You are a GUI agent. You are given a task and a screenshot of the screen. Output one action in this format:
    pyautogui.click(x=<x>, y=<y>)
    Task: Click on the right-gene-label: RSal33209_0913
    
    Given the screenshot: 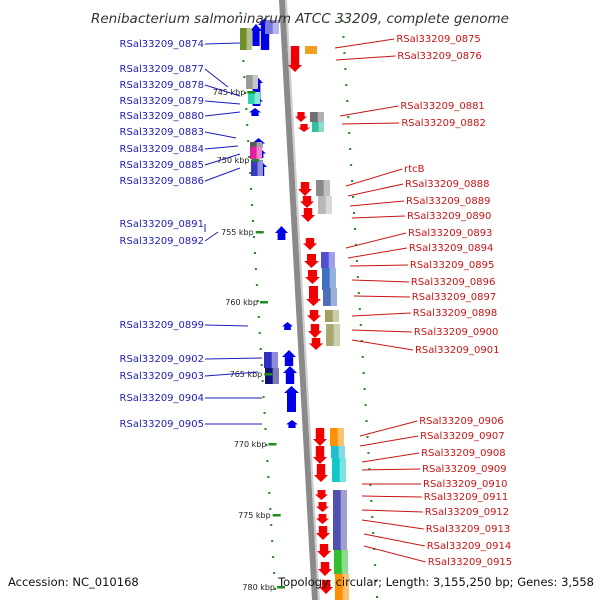 What is the action you would take?
    pyautogui.click(x=468, y=529)
    